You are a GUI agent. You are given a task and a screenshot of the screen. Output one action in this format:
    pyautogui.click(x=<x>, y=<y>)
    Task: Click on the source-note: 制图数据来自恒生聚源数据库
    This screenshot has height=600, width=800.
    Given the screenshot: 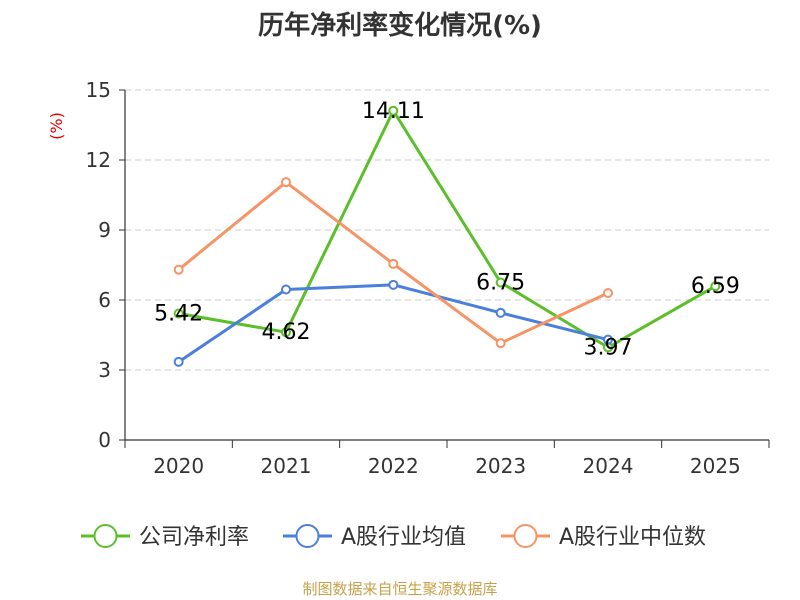 What is the action you would take?
    pyautogui.click(x=400, y=589)
    